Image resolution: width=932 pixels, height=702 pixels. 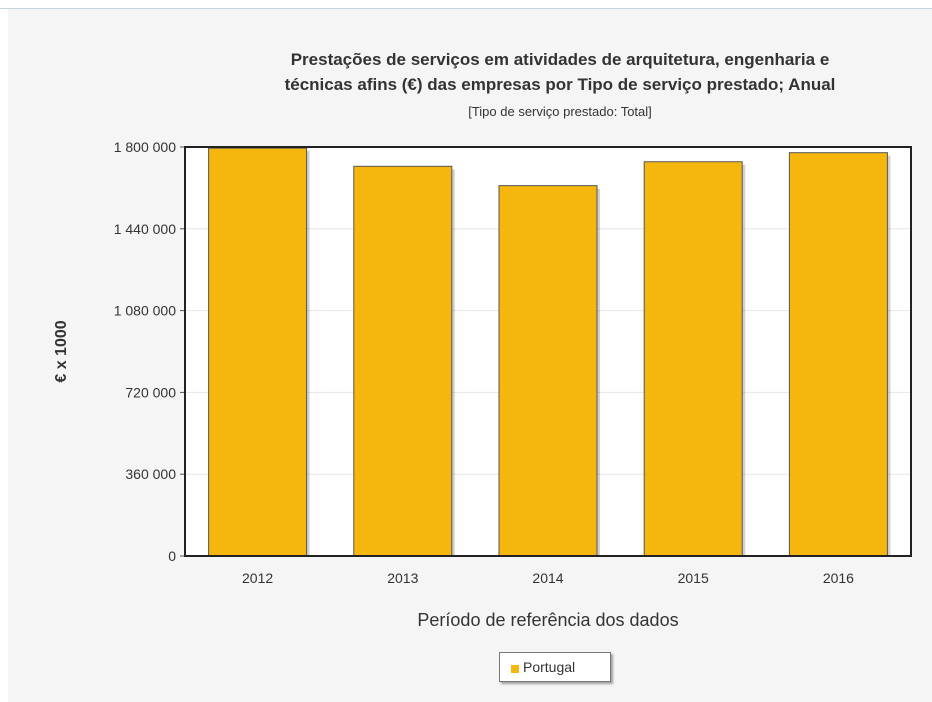 What do you see at coordinates (402, 578) in the screenshot?
I see `x-tick-label: 2013` at bounding box center [402, 578].